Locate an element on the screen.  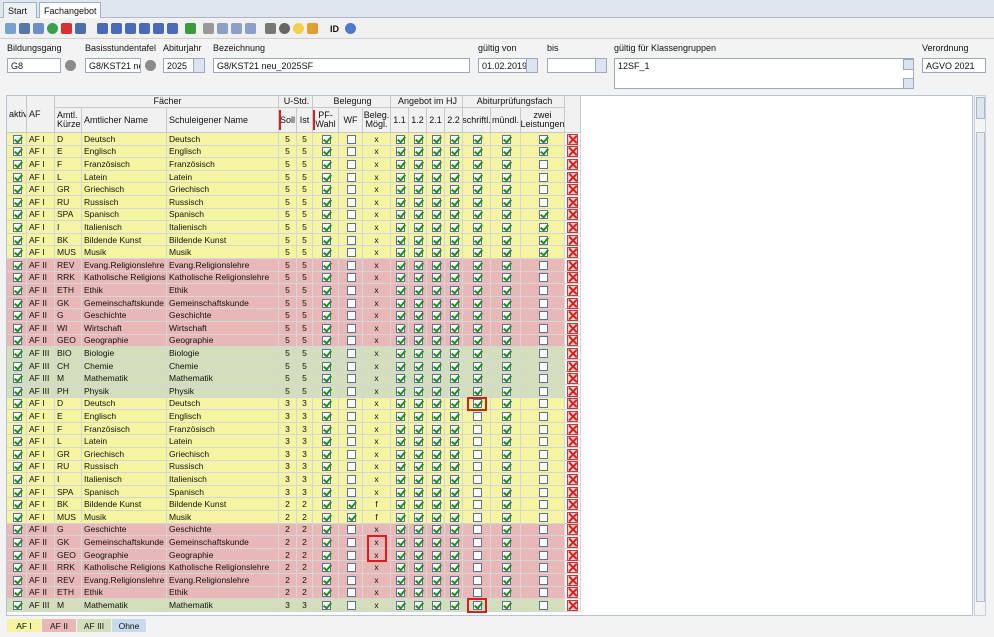
icon-delete is located at coordinates (66, 28).